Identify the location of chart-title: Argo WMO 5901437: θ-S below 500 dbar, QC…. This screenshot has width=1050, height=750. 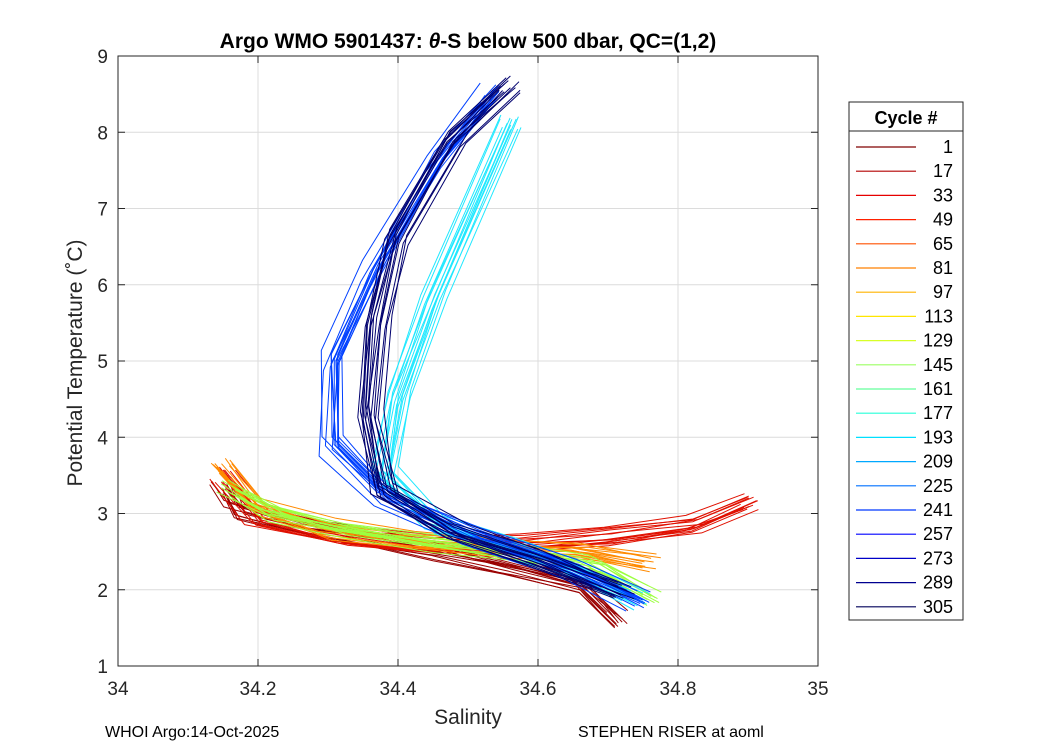
(468, 41).